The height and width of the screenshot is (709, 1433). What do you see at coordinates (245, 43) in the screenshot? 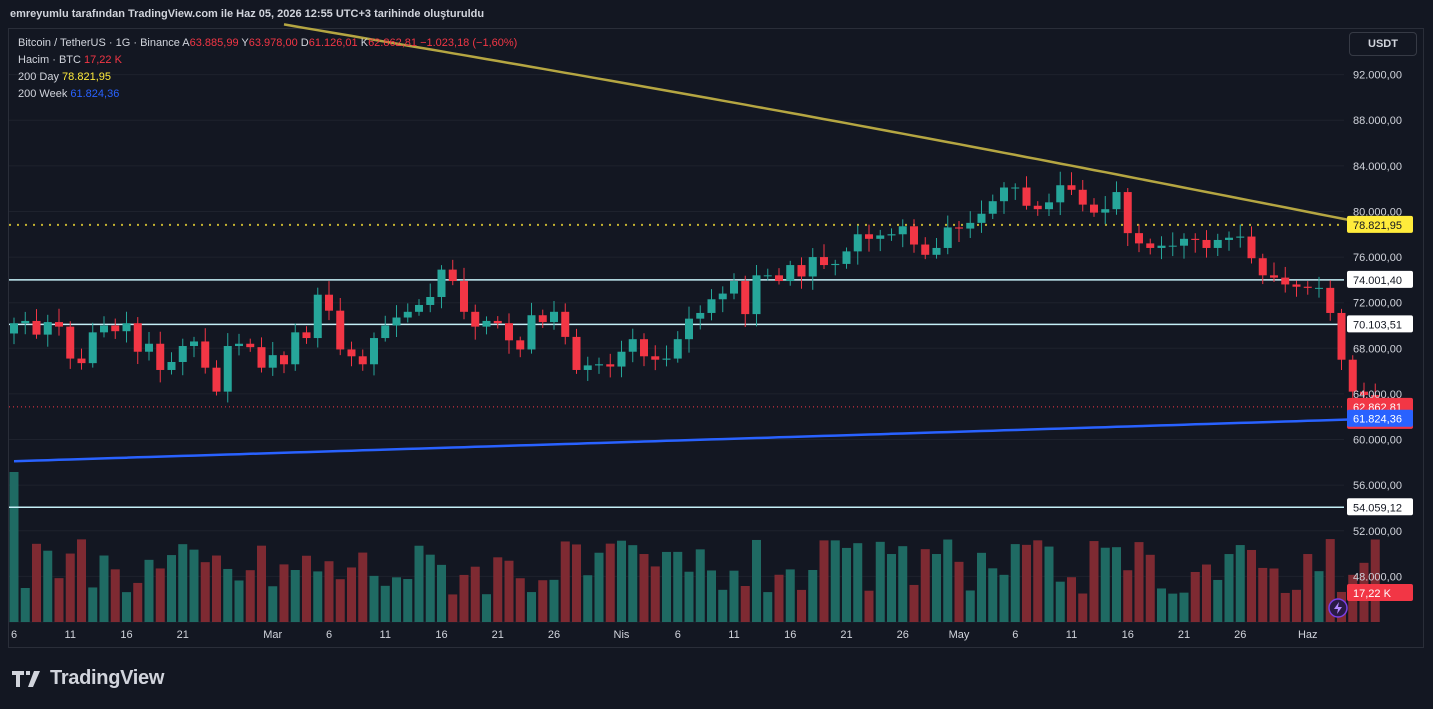
I see `high-label: Y` at bounding box center [245, 43].